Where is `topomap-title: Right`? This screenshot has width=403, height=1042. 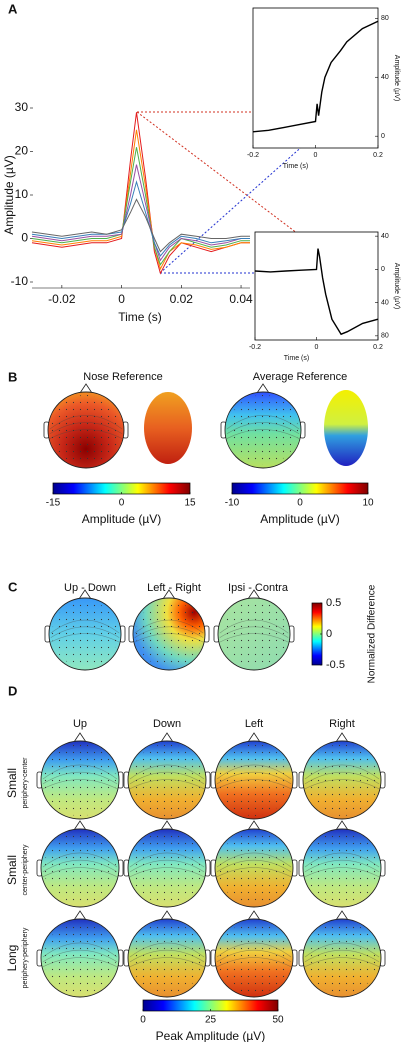 topomap-title: Right is located at coordinates (342, 724).